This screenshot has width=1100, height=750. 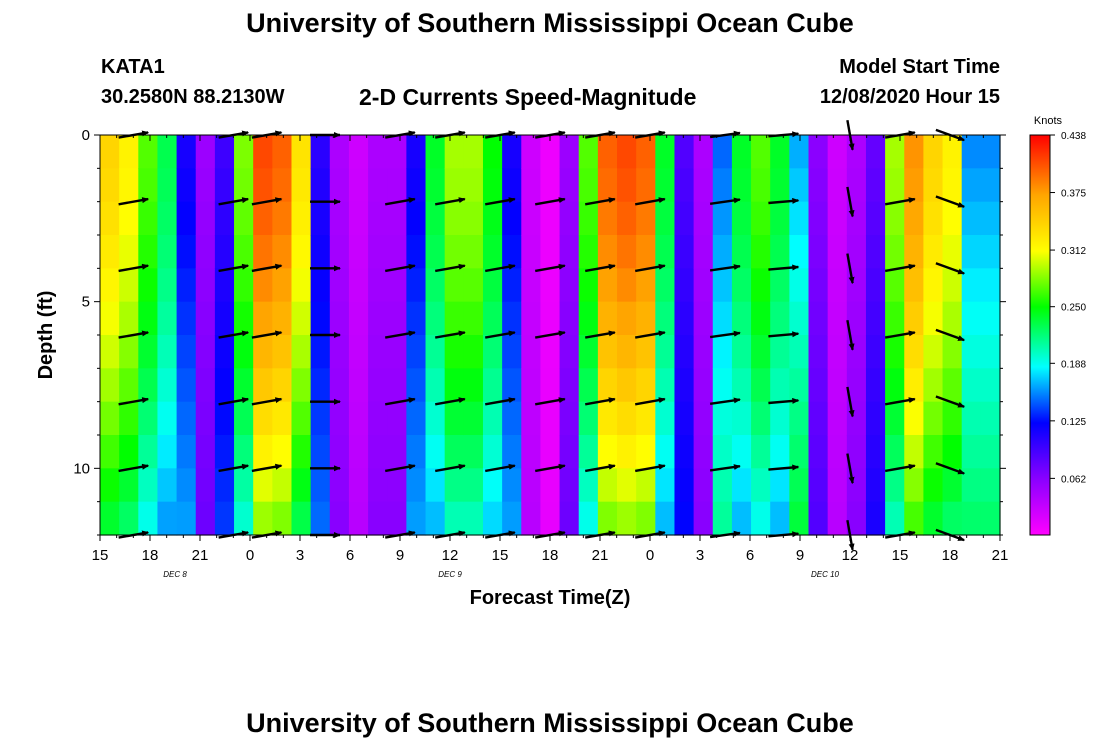 I want to click on x-tick-label: 15, so click(x=100, y=555).